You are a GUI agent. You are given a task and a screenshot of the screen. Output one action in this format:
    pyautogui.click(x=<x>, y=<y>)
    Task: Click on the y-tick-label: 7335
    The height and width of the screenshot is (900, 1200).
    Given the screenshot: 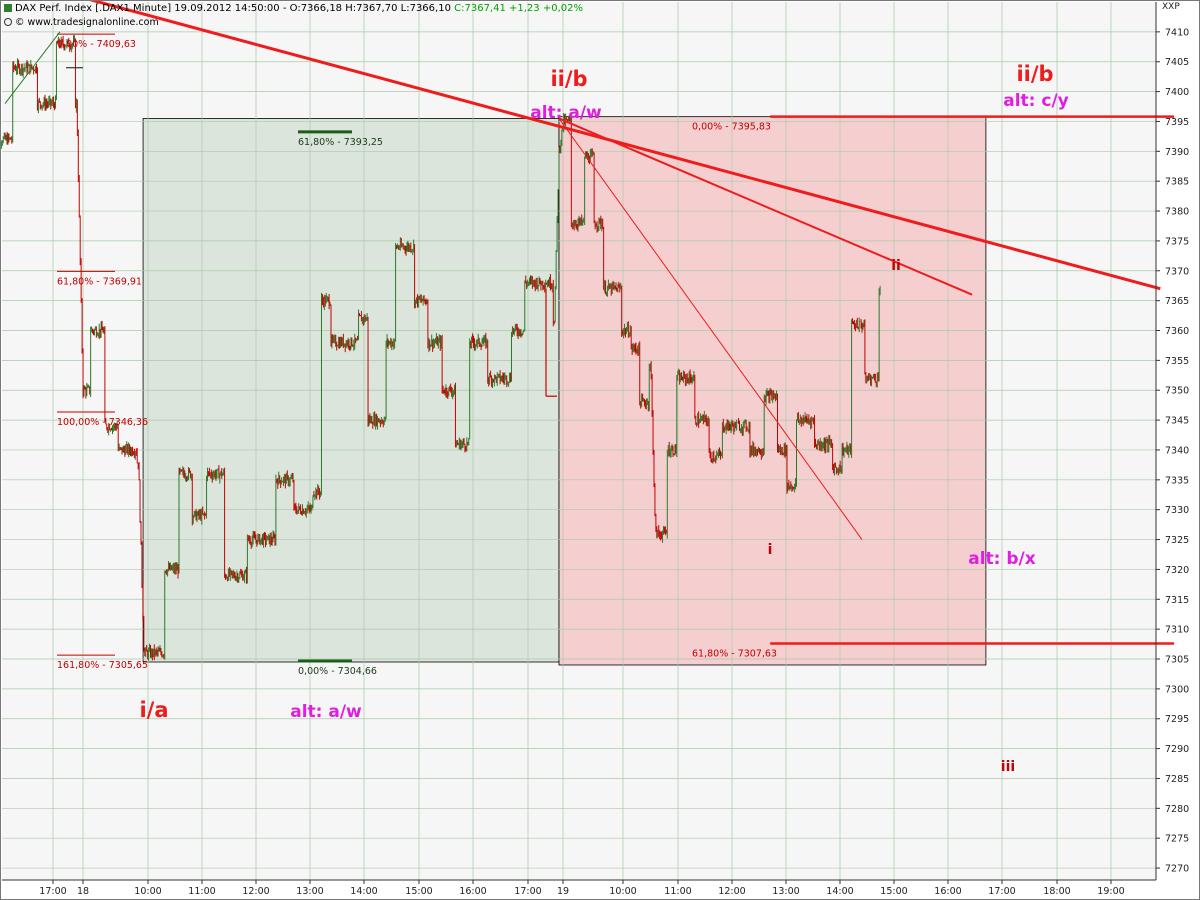 What is the action you would take?
    pyautogui.click(x=1177, y=480)
    